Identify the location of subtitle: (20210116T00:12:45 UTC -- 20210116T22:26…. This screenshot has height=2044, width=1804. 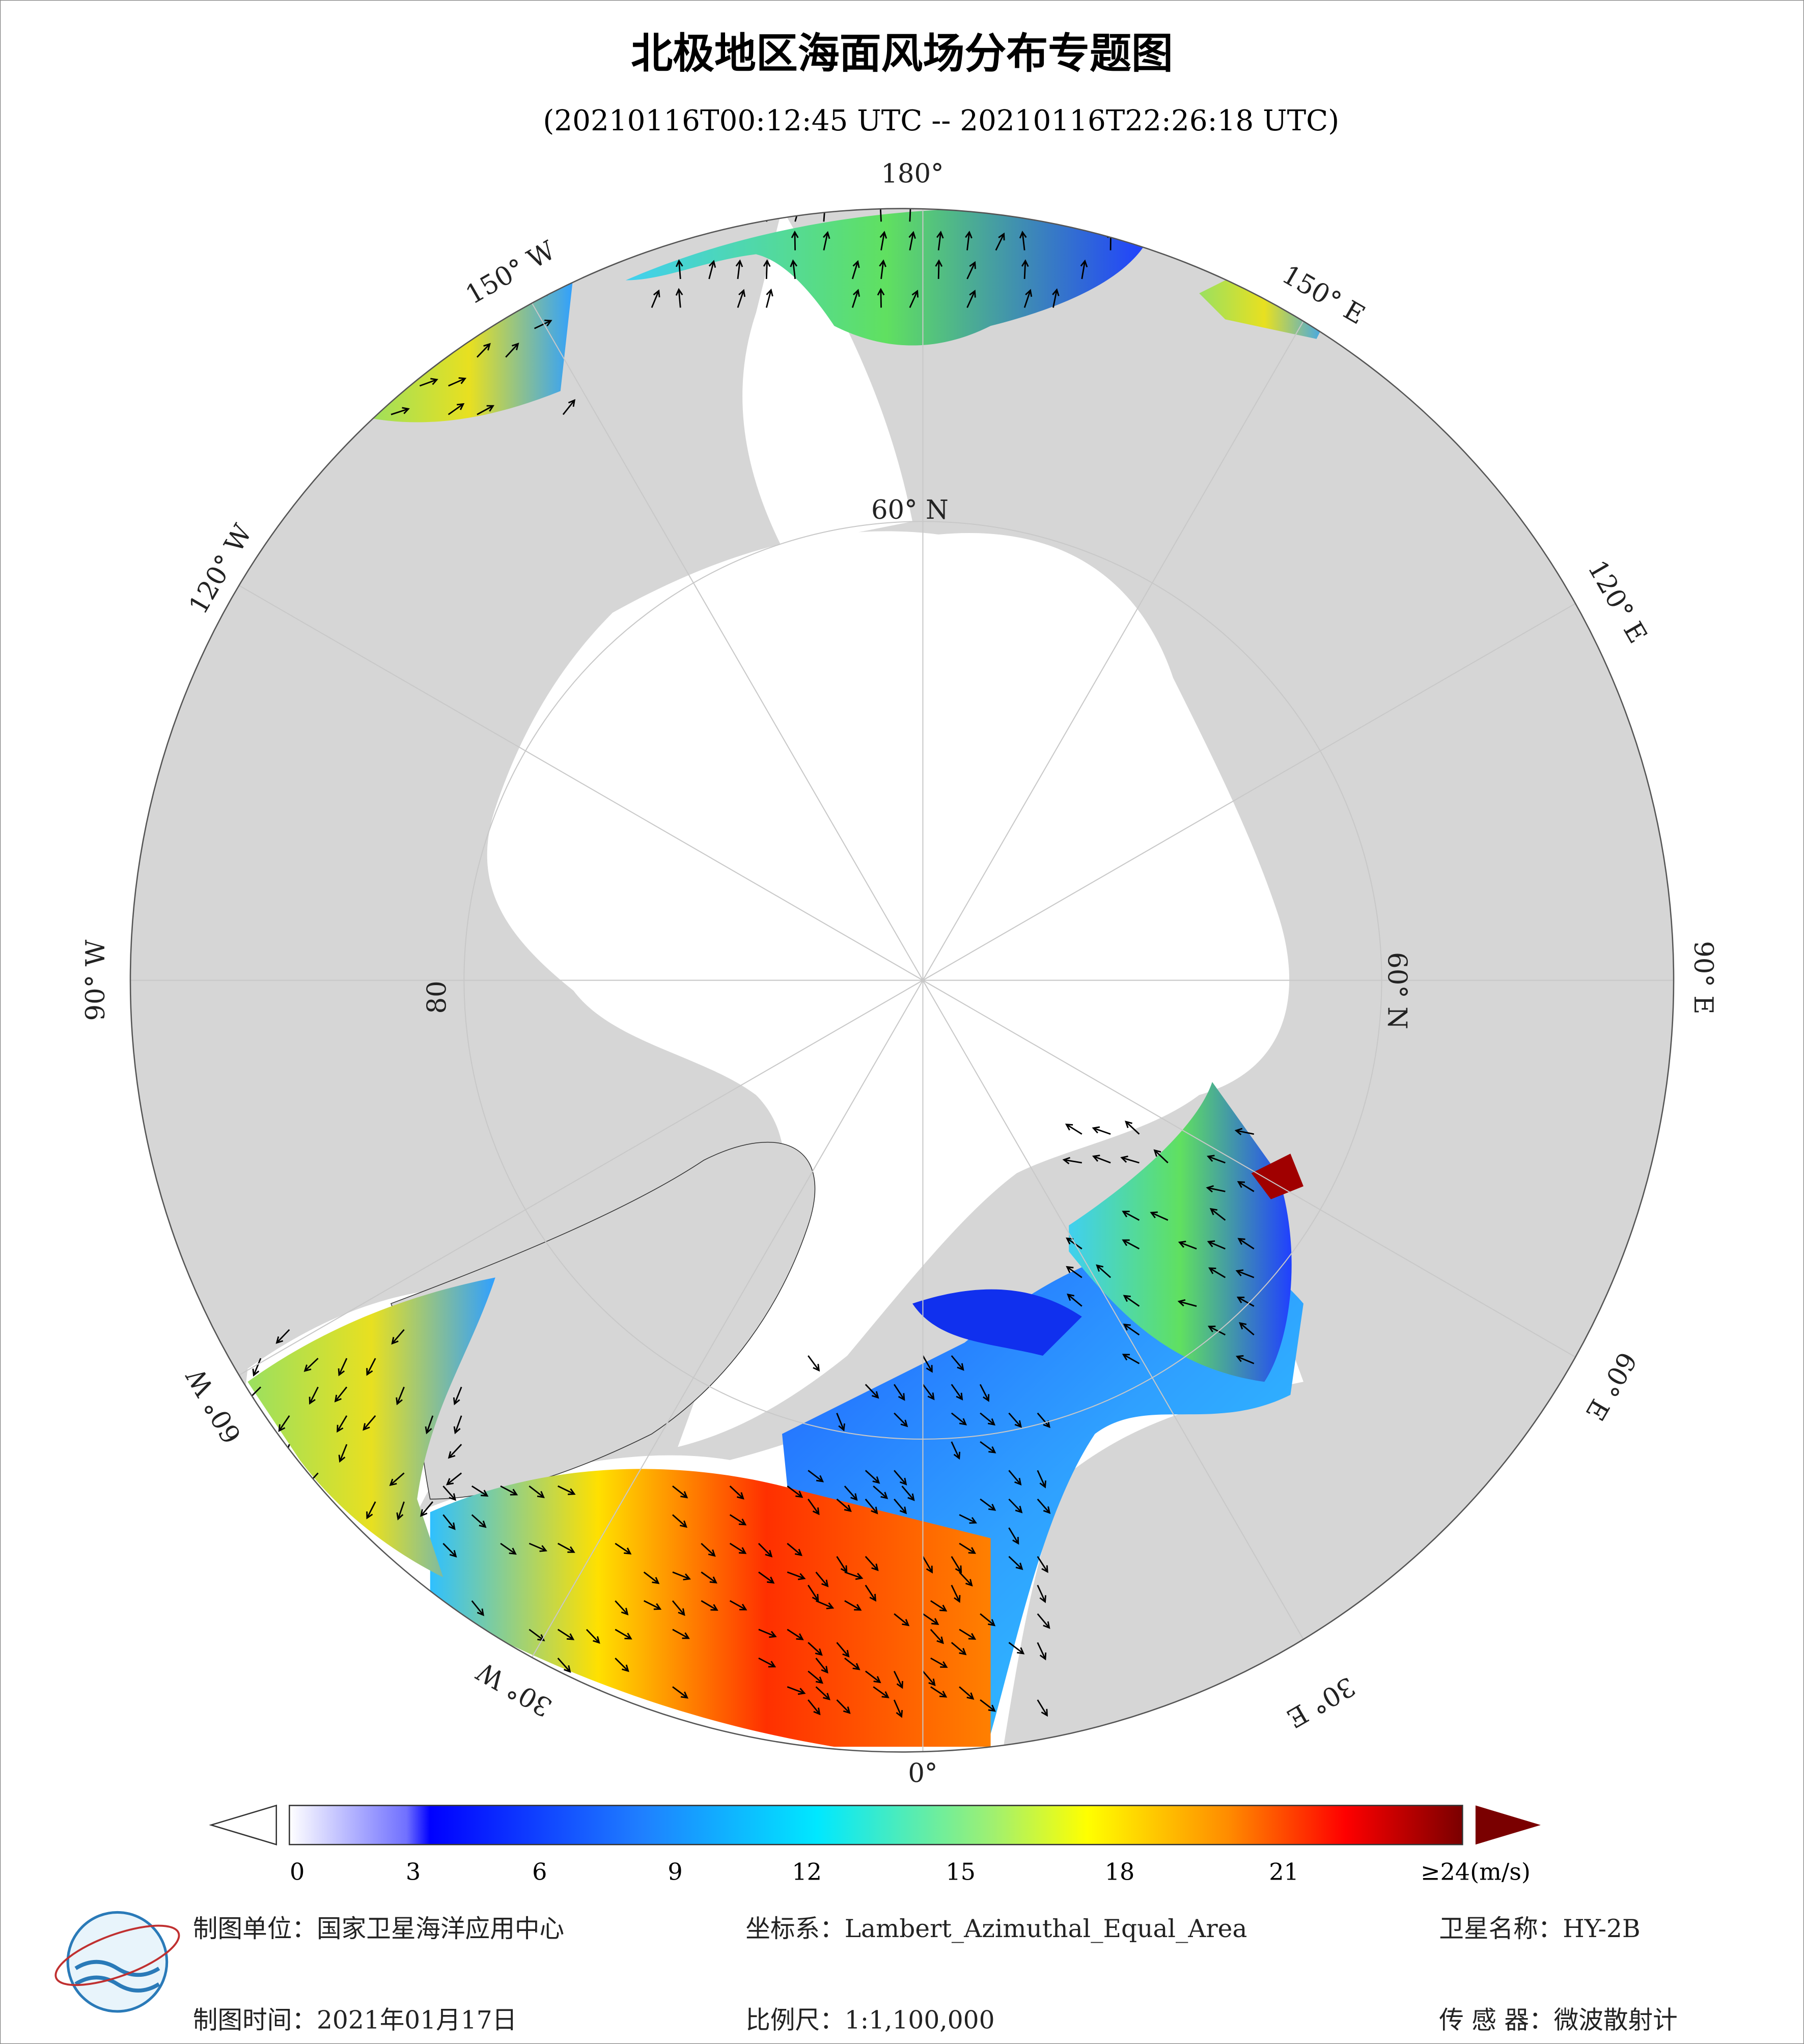
(941, 120).